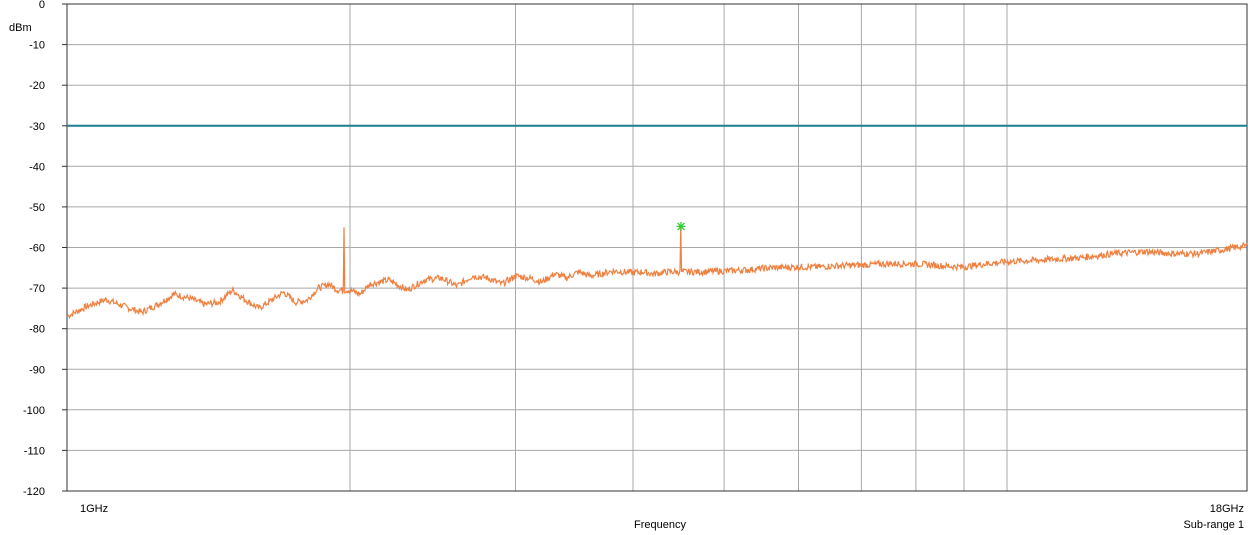 The width and height of the screenshot is (1255, 535). I want to click on y-tick-label: -70, so click(37, 289).